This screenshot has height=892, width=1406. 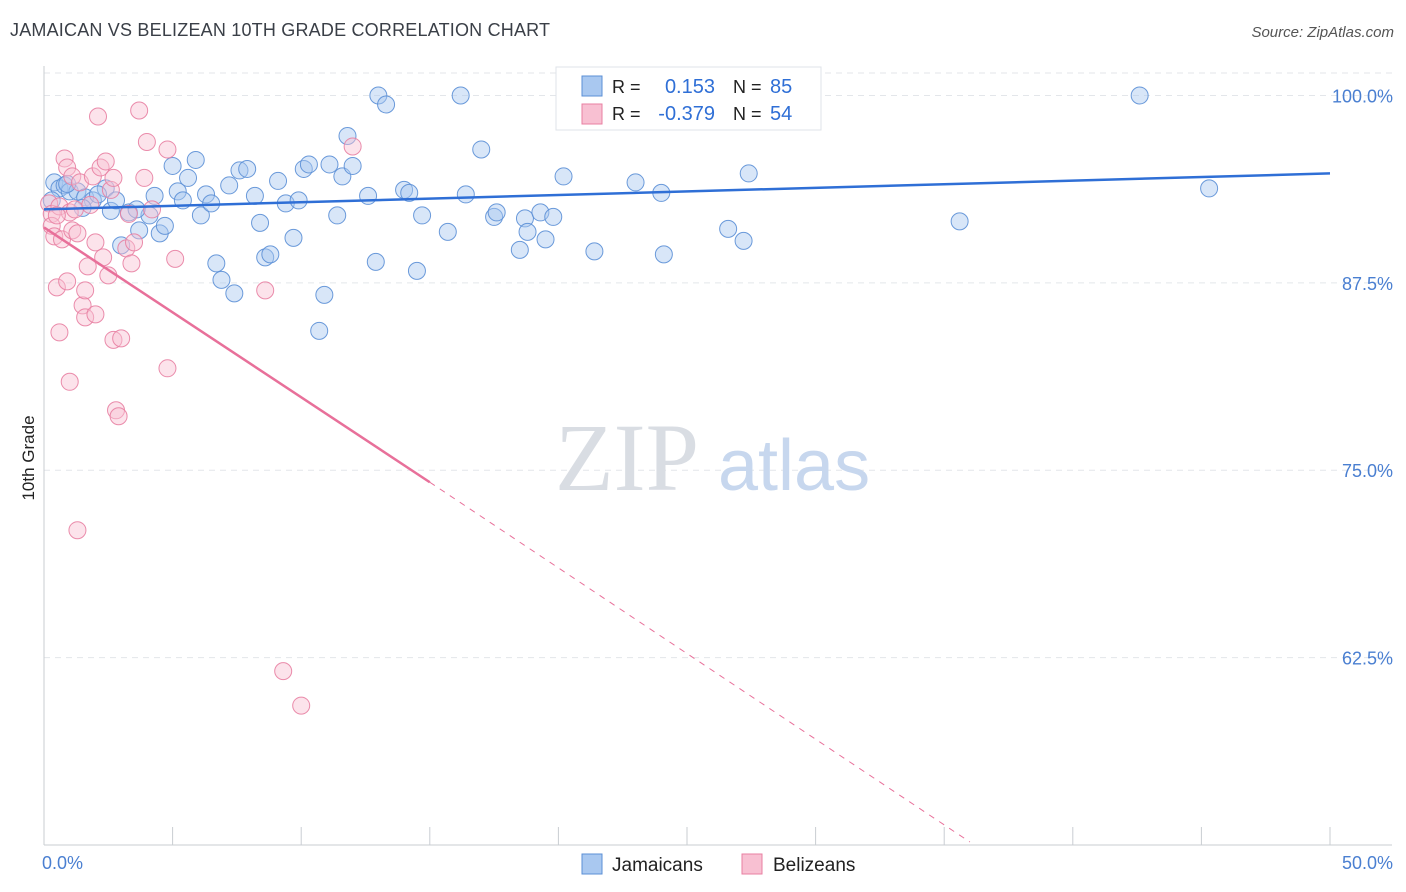 I want to click on legend-swatch-jamaicans, so click(x=592, y=864).